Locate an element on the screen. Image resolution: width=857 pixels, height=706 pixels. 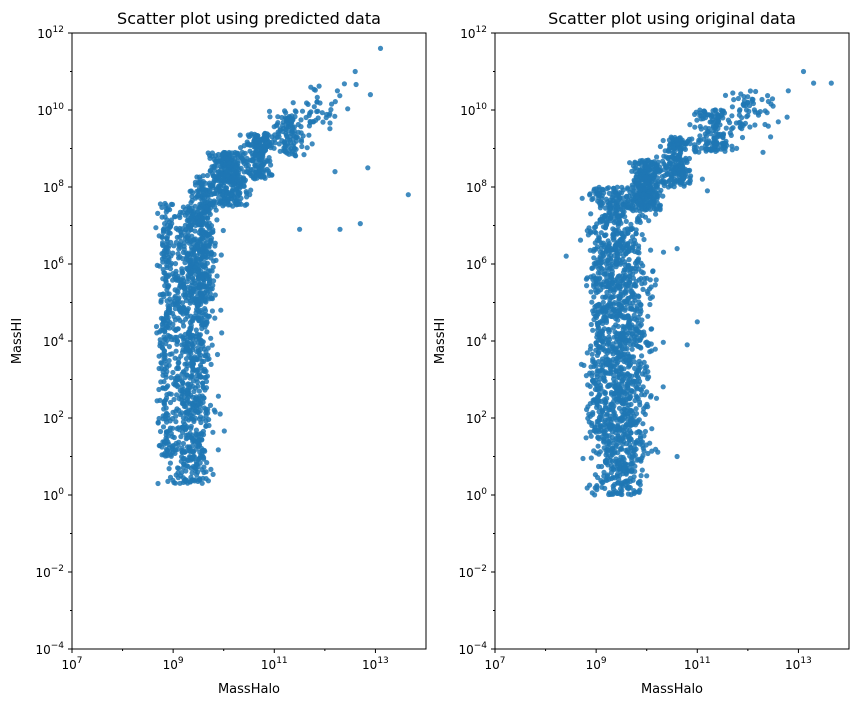
x-tick-label: 107 is located at coordinates (71, 664).